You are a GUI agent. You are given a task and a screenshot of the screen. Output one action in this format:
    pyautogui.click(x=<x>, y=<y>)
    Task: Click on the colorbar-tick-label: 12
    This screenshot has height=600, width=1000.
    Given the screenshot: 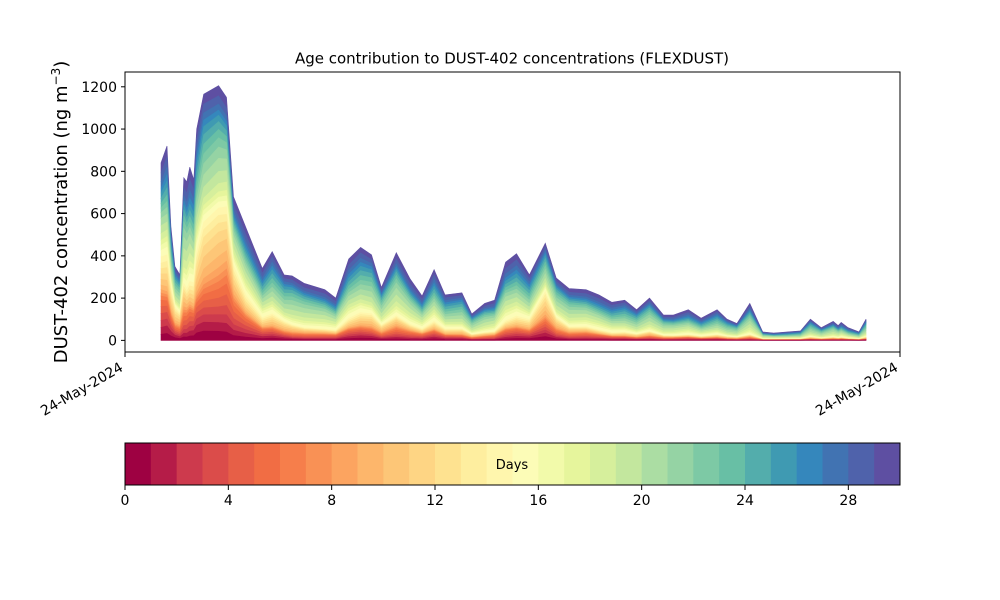 What is the action you would take?
    pyautogui.click(x=435, y=501)
    